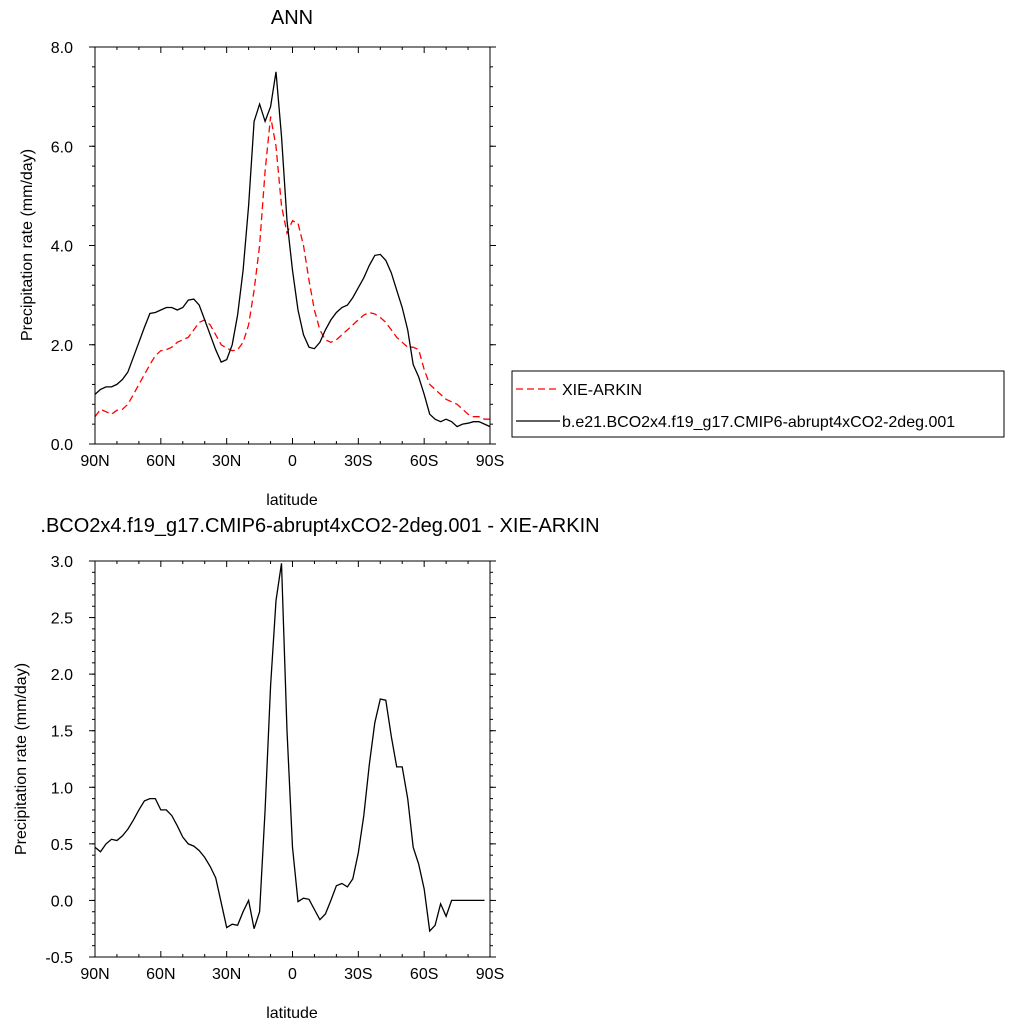  What do you see at coordinates (62, 845) in the screenshot?
I see `y-tick-label: 0.5` at bounding box center [62, 845].